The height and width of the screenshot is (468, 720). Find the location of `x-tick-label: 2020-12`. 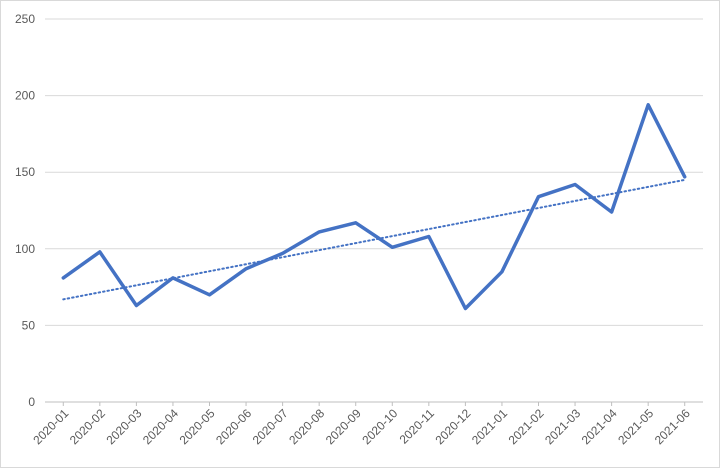

x-tick-label: 2020-12 is located at coordinates (452, 426).